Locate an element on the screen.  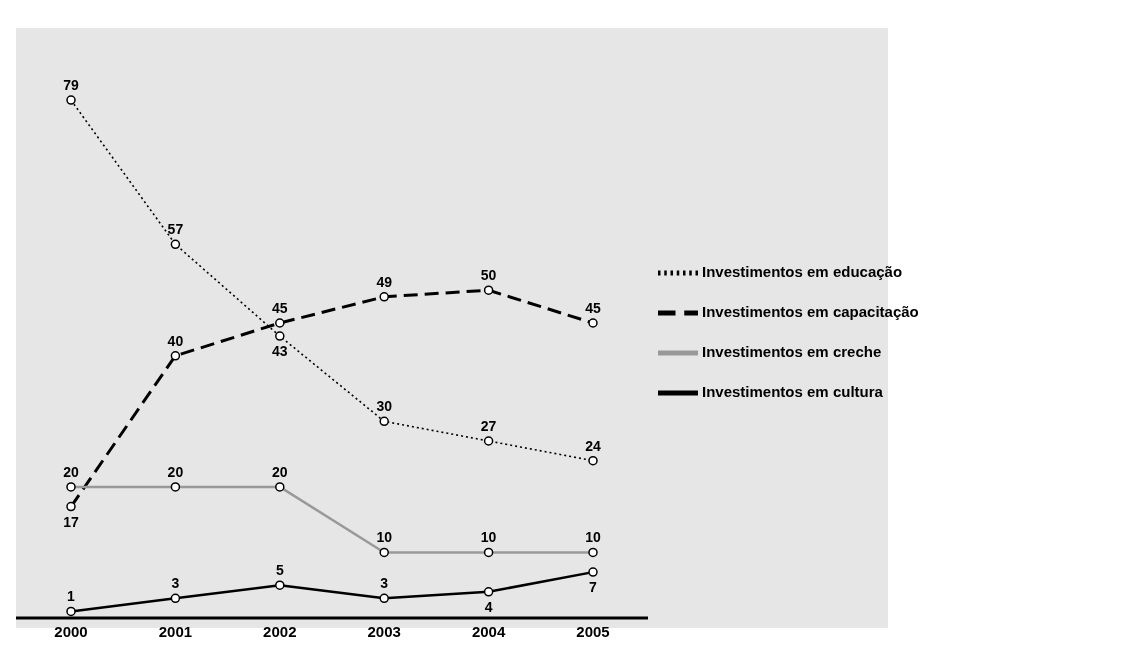
data-label: 43 is located at coordinates (280, 351).